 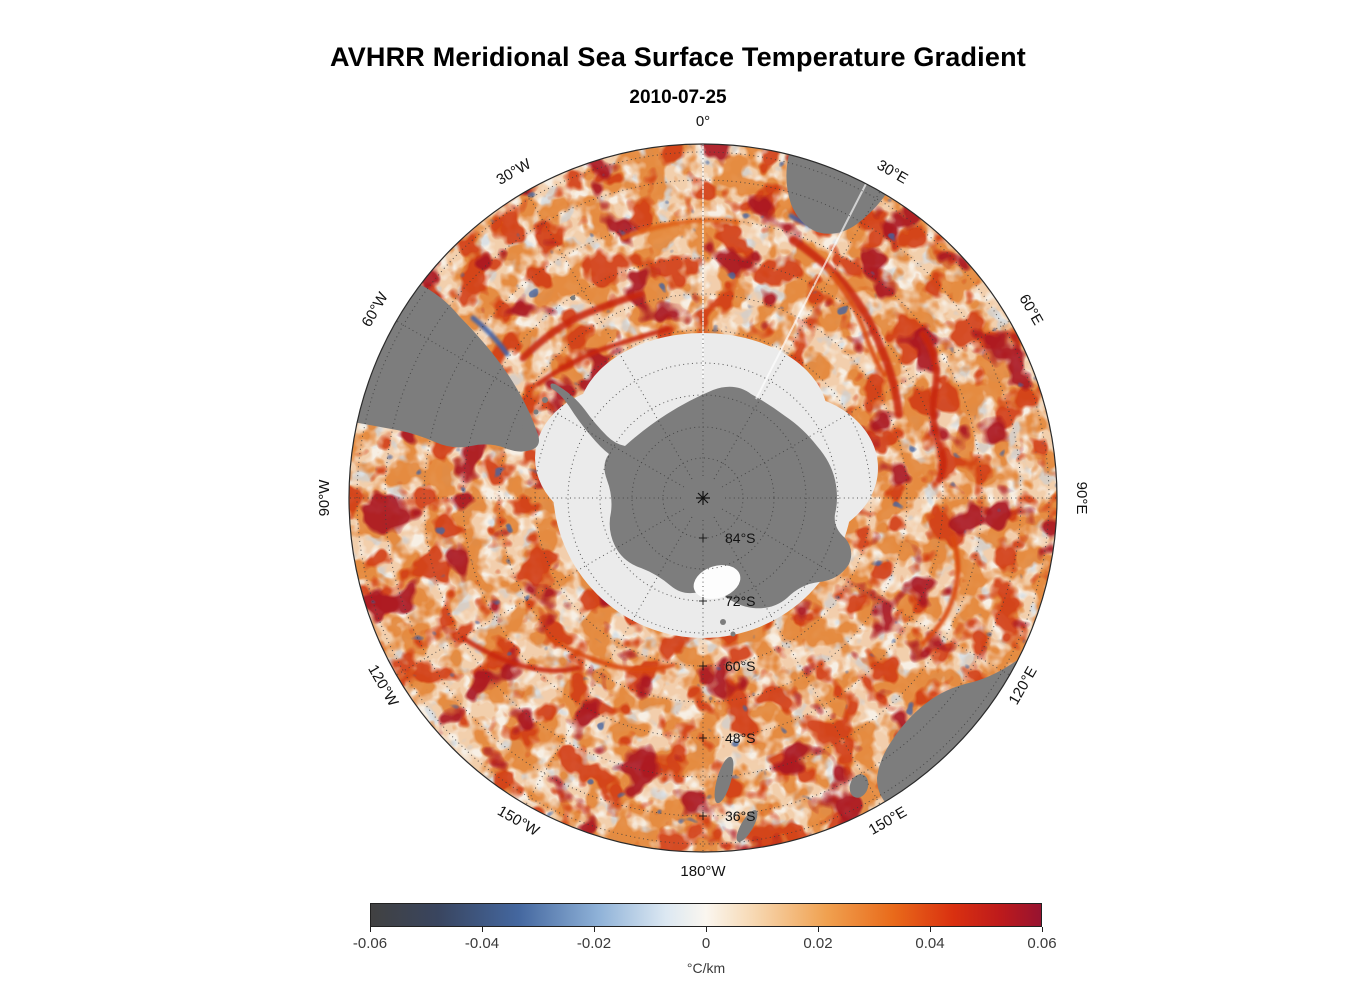 What do you see at coordinates (706, 968) in the screenshot?
I see `colorbar-unit: °C/km` at bounding box center [706, 968].